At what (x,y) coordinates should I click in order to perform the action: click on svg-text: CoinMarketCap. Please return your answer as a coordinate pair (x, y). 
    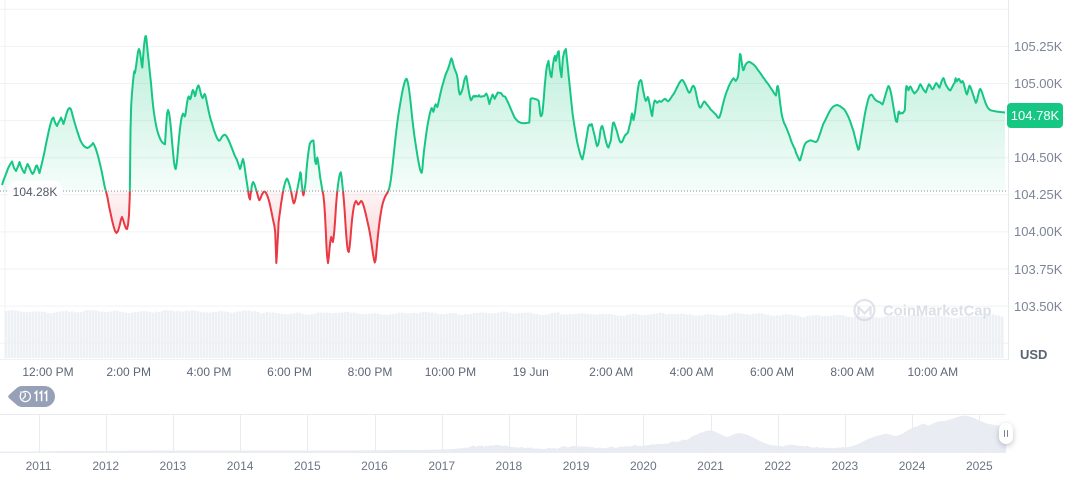
    Looking at the image, I should click on (937, 312).